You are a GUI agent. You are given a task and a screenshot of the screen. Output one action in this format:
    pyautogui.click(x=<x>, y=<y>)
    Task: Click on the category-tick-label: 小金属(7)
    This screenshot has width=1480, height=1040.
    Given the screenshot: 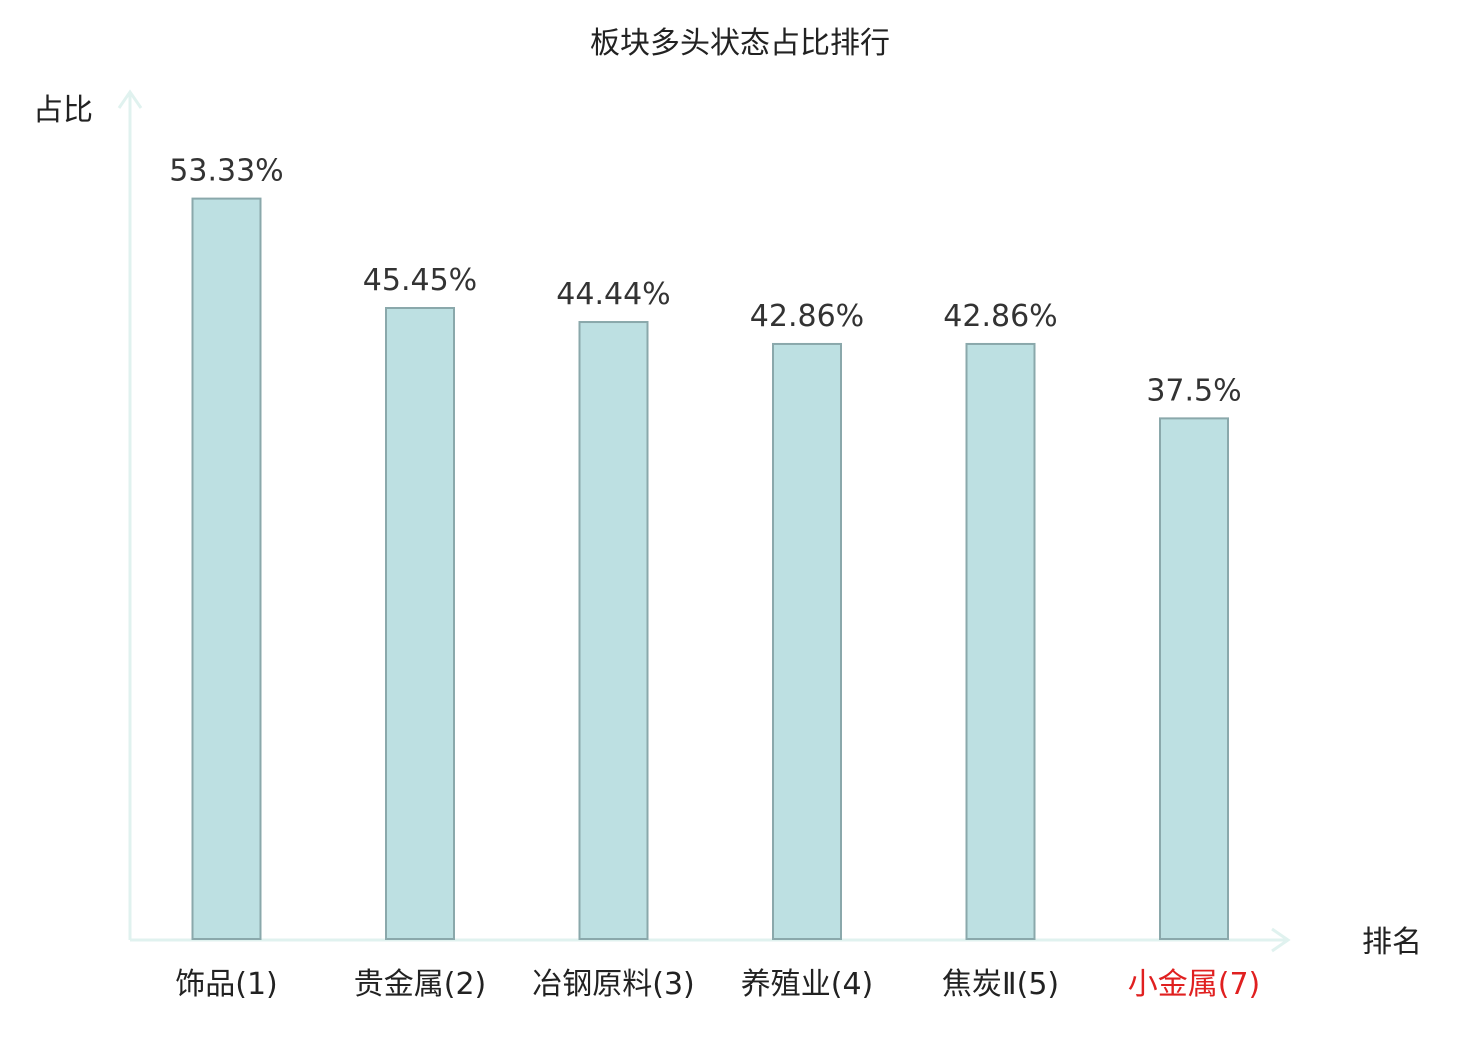 What is the action you would take?
    pyautogui.click(x=1194, y=984)
    